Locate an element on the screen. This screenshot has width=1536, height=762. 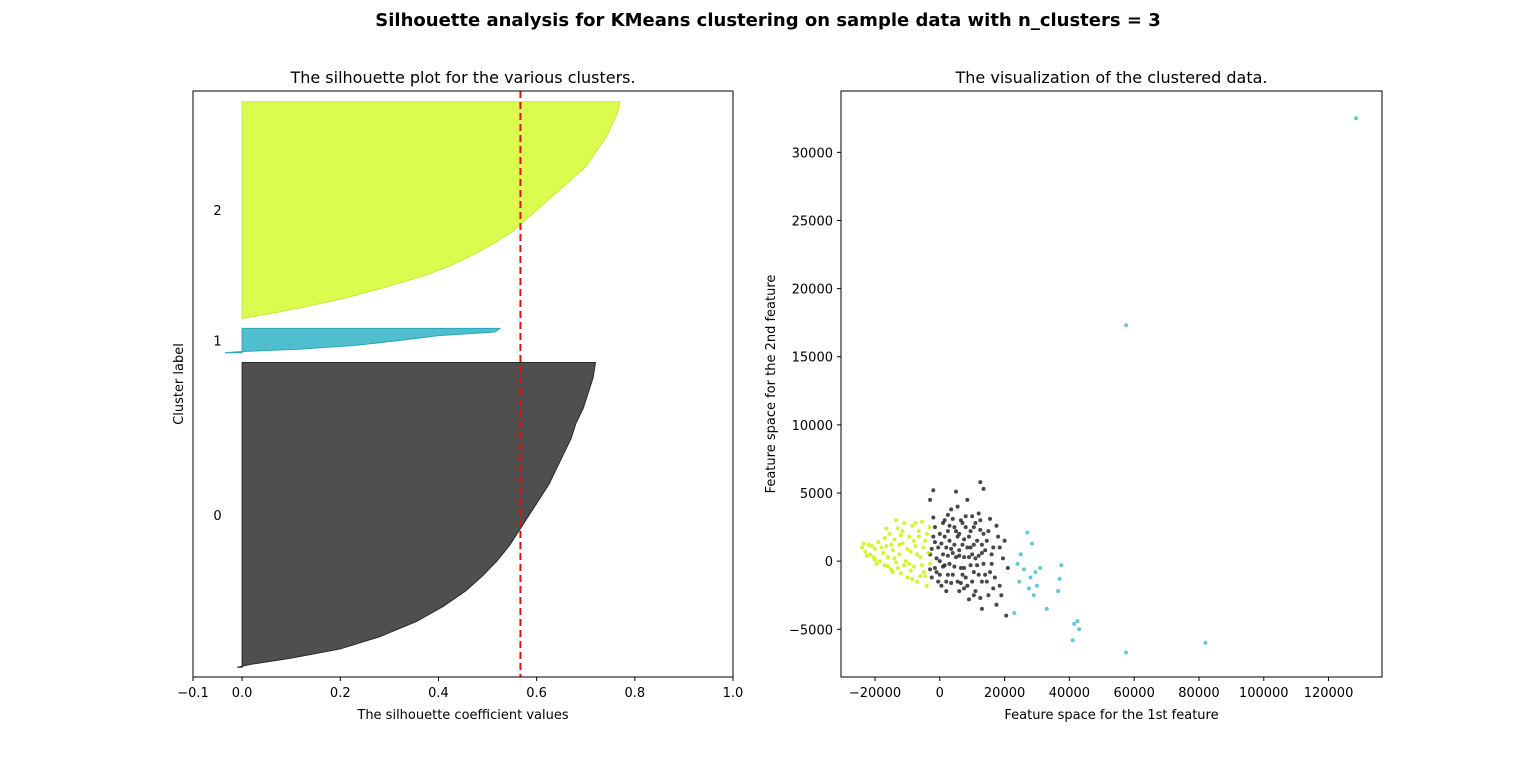
cluster-label-0: 0 is located at coordinates (217, 516).